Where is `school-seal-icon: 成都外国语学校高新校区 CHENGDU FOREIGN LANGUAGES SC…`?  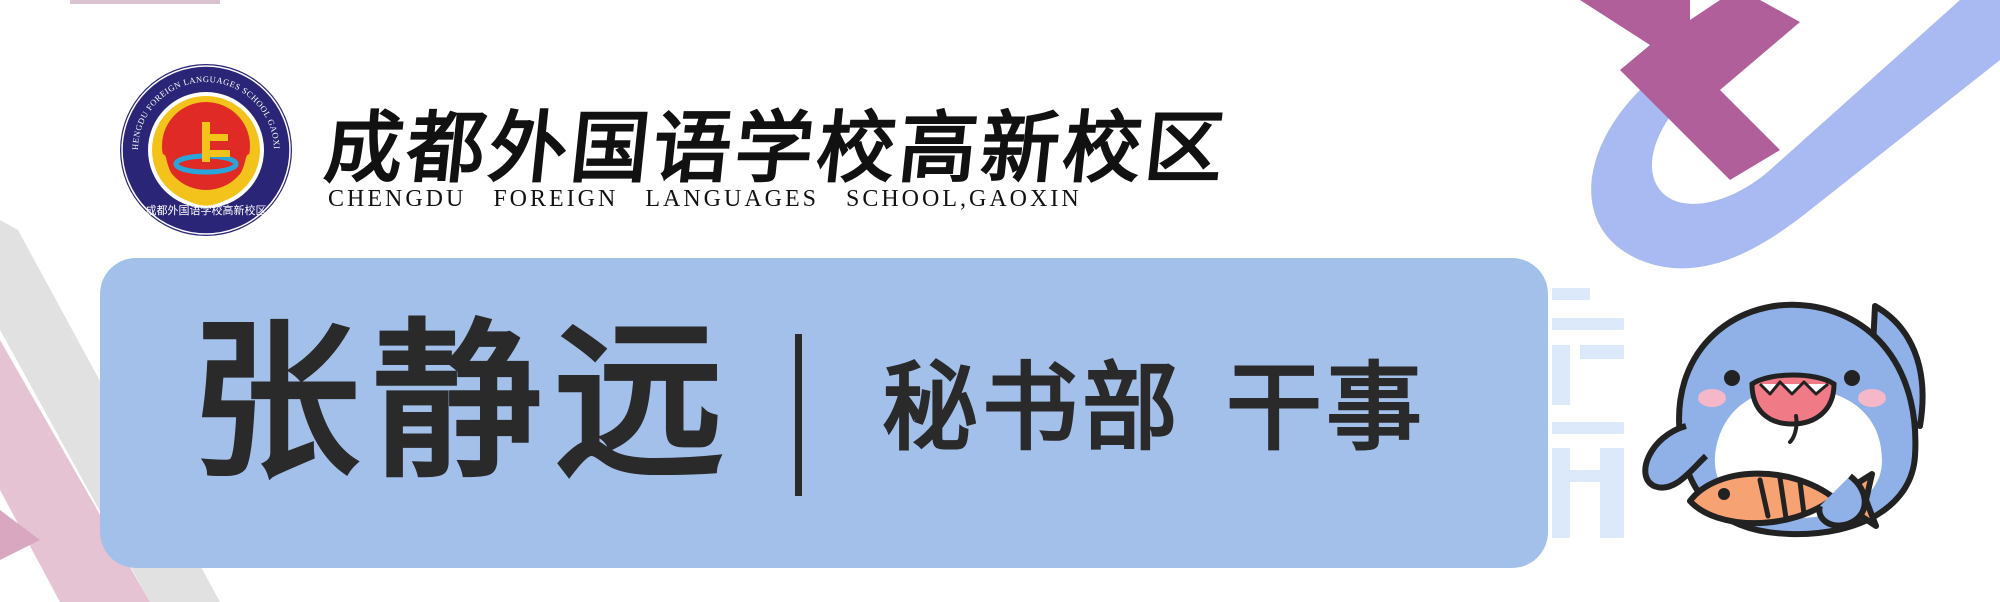 school-seal-icon: 成都外国语学校高新校区 CHENGDU FOREIGN LANGUAGES SC… is located at coordinates (205, 149).